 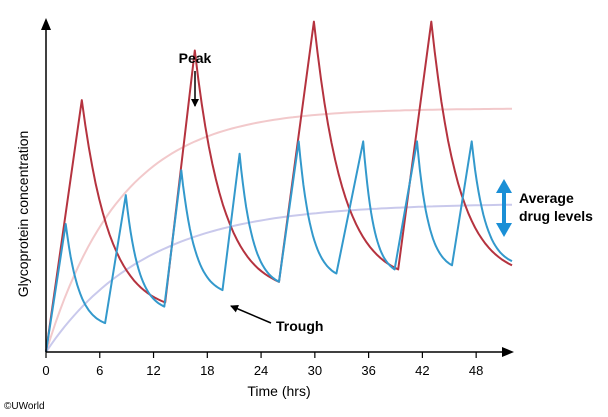 What do you see at coordinates (153, 370) in the screenshot?
I see `x-tick-label: 12` at bounding box center [153, 370].